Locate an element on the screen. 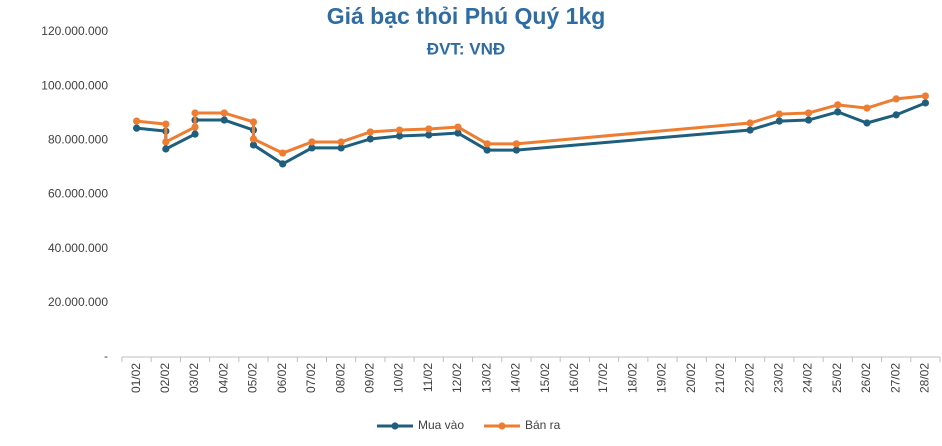 The image size is (942, 446). x-tick-label: 24/02 is located at coordinates (808, 378).